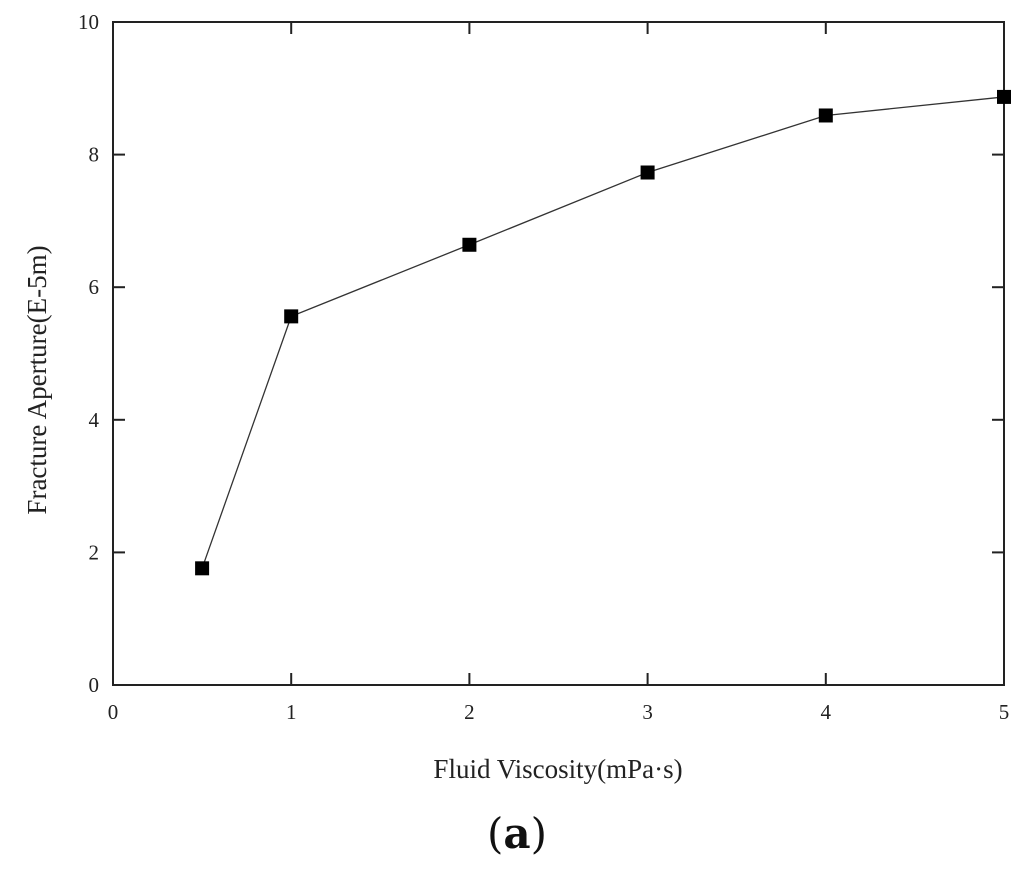 The height and width of the screenshot is (875, 1024). I want to click on panel-label-letter: a, so click(516, 833).